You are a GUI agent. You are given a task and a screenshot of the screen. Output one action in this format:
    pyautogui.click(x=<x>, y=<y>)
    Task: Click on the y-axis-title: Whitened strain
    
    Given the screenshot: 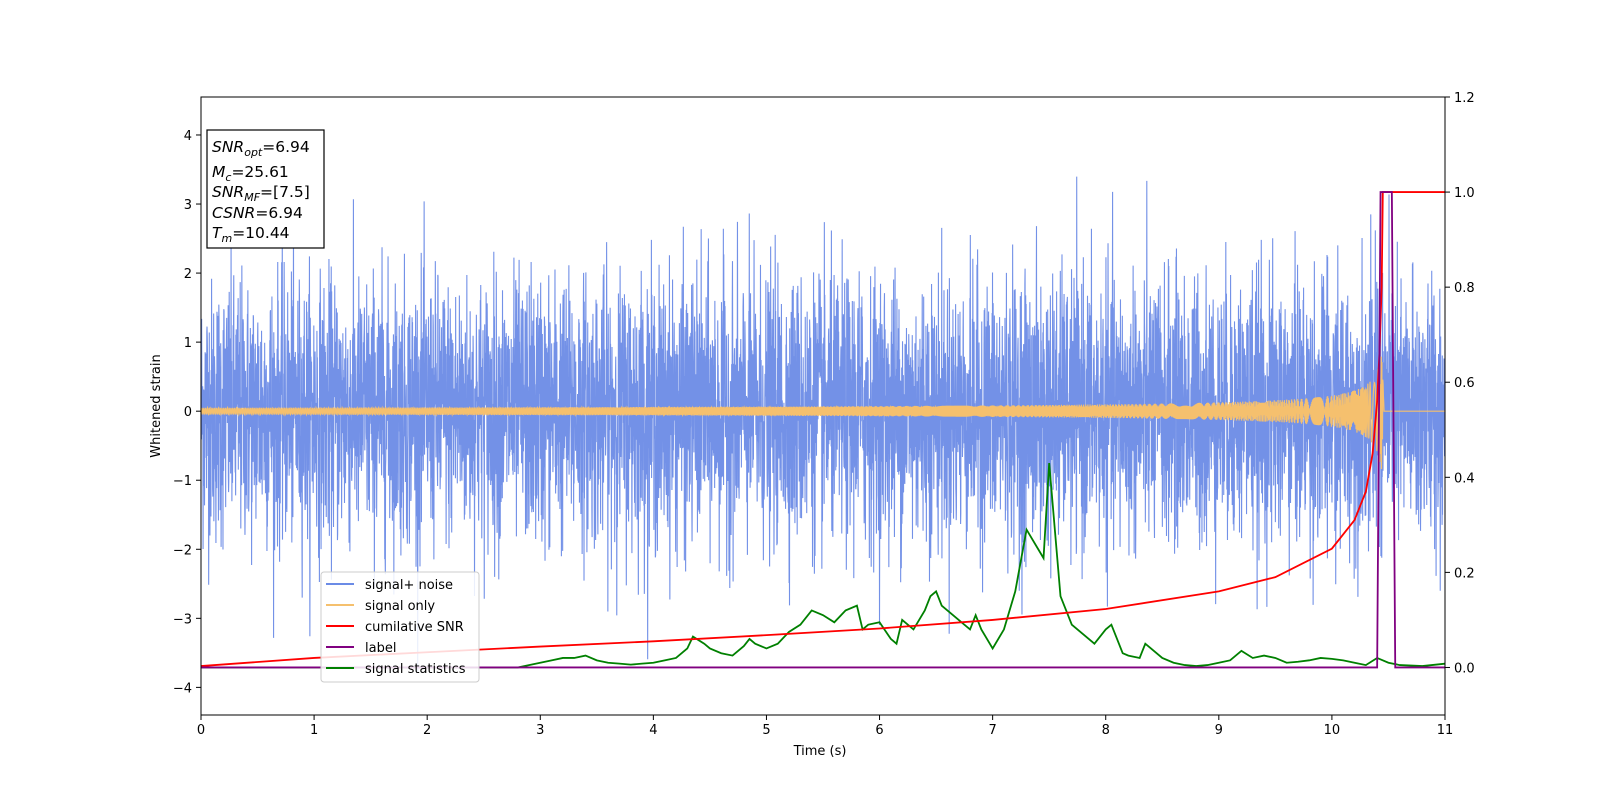 What is the action you would take?
    pyautogui.click(x=156, y=405)
    